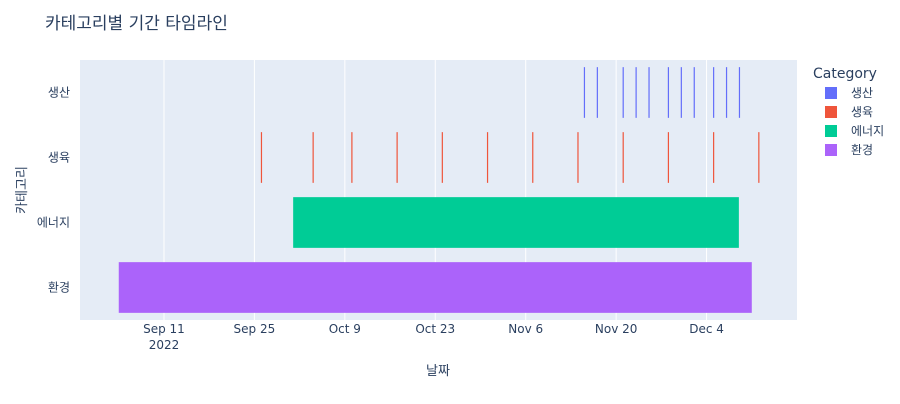 The width and height of the screenshot is (900, 404). What do you see at coordinates (59, 158) in the screenshot?
I see `y-tick-label: 생육` at bounding box center [59, 158].